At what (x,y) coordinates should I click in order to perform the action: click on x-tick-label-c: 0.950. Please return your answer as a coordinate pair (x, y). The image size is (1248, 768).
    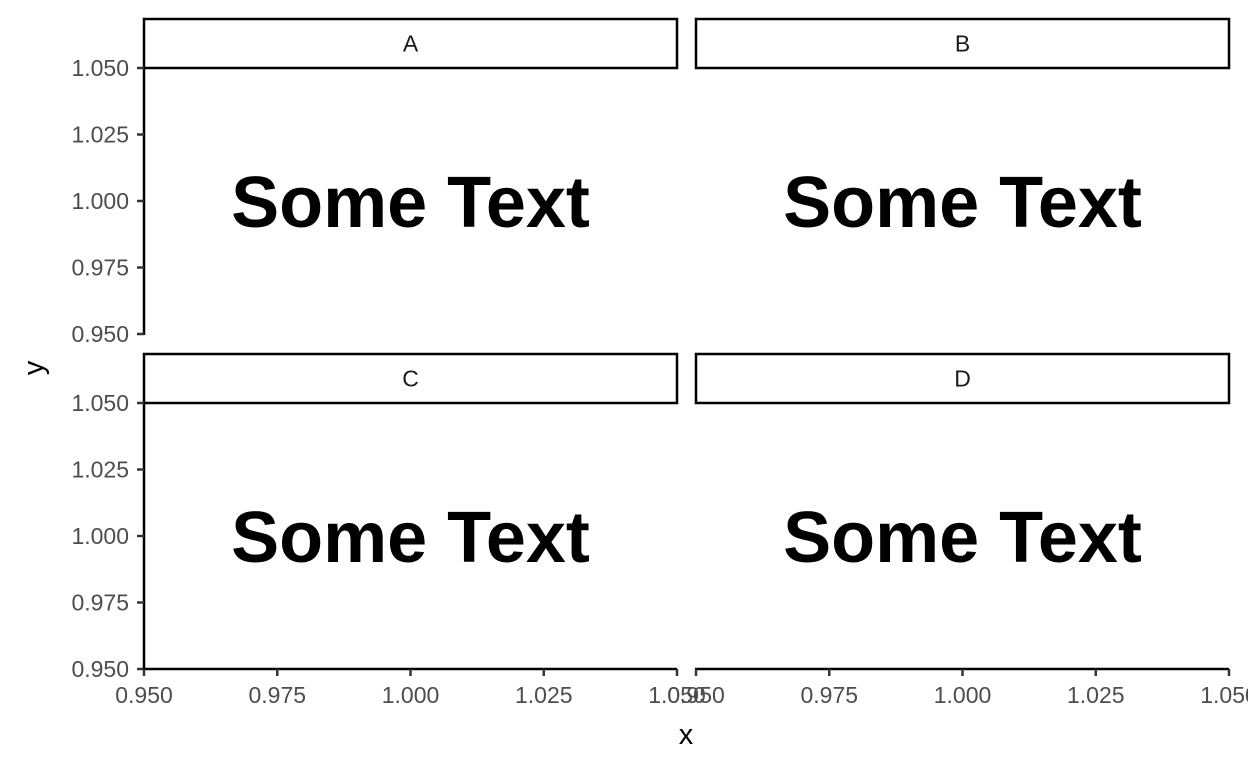
    Looking at the image, I should click on (144, 695).